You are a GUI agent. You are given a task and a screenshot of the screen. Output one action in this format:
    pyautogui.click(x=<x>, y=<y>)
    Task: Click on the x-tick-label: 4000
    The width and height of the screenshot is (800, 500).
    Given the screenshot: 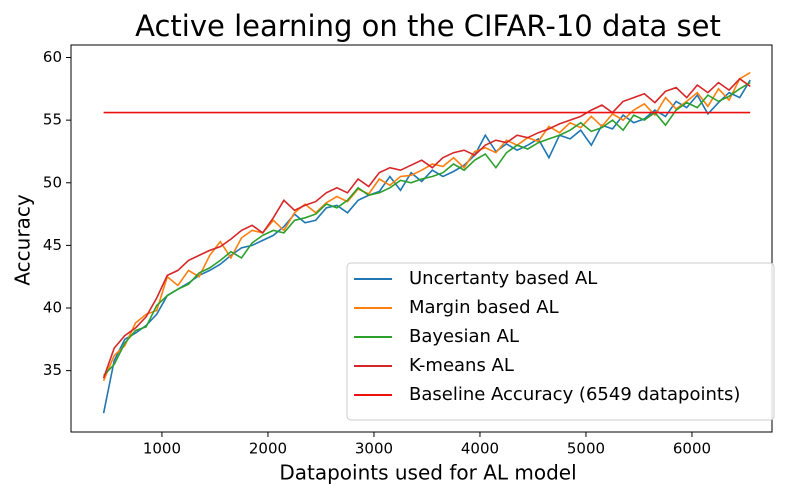 What is the action you would take?
    pyautogui.click(x=480, y=449)
    